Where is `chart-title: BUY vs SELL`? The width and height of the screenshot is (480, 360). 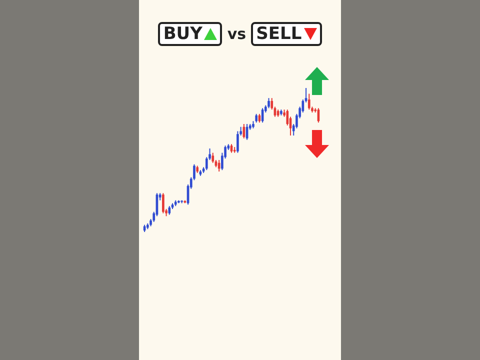
chart-title: BUY vs SELL is located at coordinates (232, 34).